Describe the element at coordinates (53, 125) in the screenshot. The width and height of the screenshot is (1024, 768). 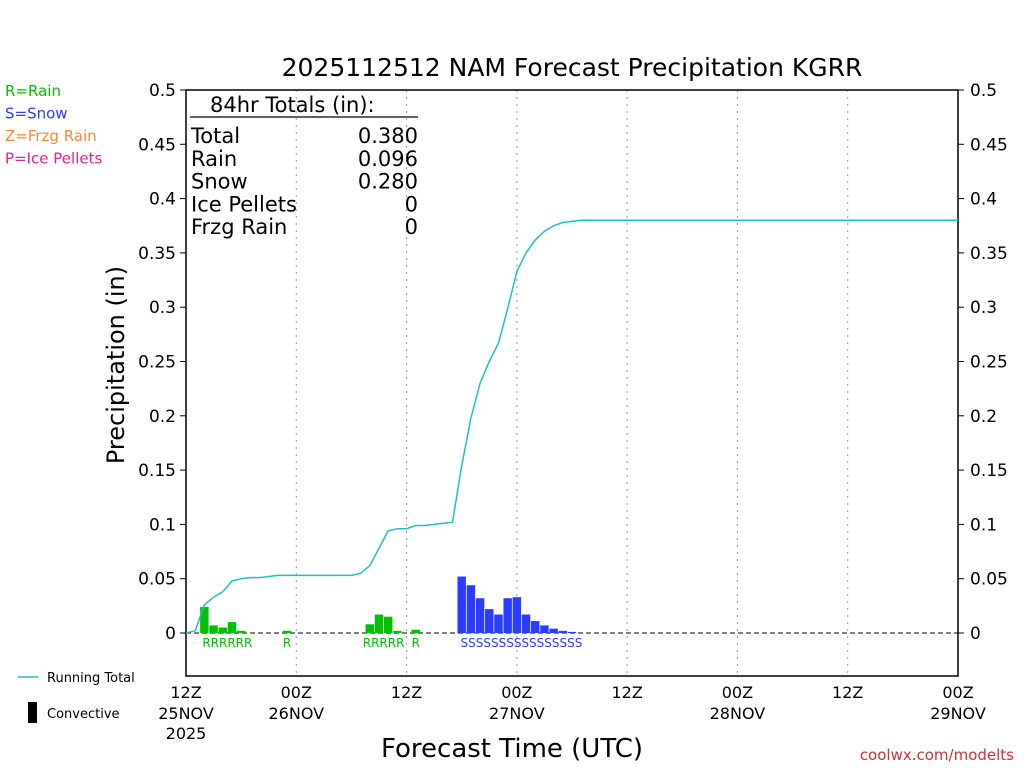
I see `precip-type-legend: R=Rain S=Snow Z=Frzg Rain P=Ice Pellets` at that location.